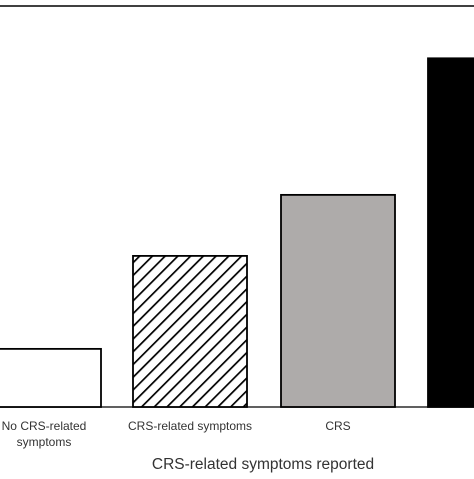 This screenshot has width=474, height=479. I want to click on x-axis-title: CRS-related symptoms reported, so click(263, 464).